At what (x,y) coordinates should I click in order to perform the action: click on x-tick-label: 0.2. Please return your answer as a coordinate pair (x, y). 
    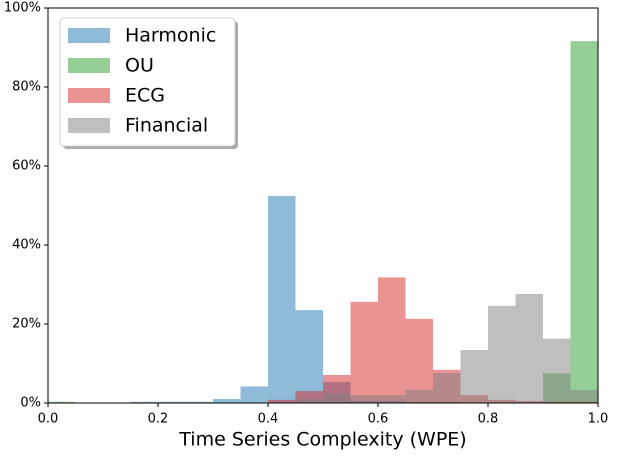
    Looking at the image, I should click on (158, 419).